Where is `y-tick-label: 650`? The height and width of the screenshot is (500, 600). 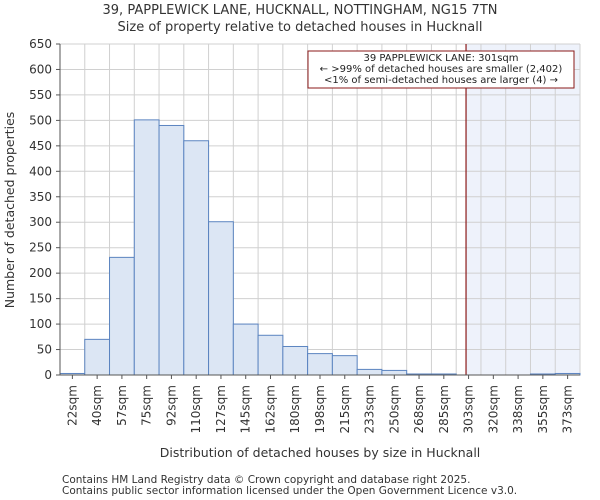 y-tick-label: 650 is located at coordinates (40, 44).